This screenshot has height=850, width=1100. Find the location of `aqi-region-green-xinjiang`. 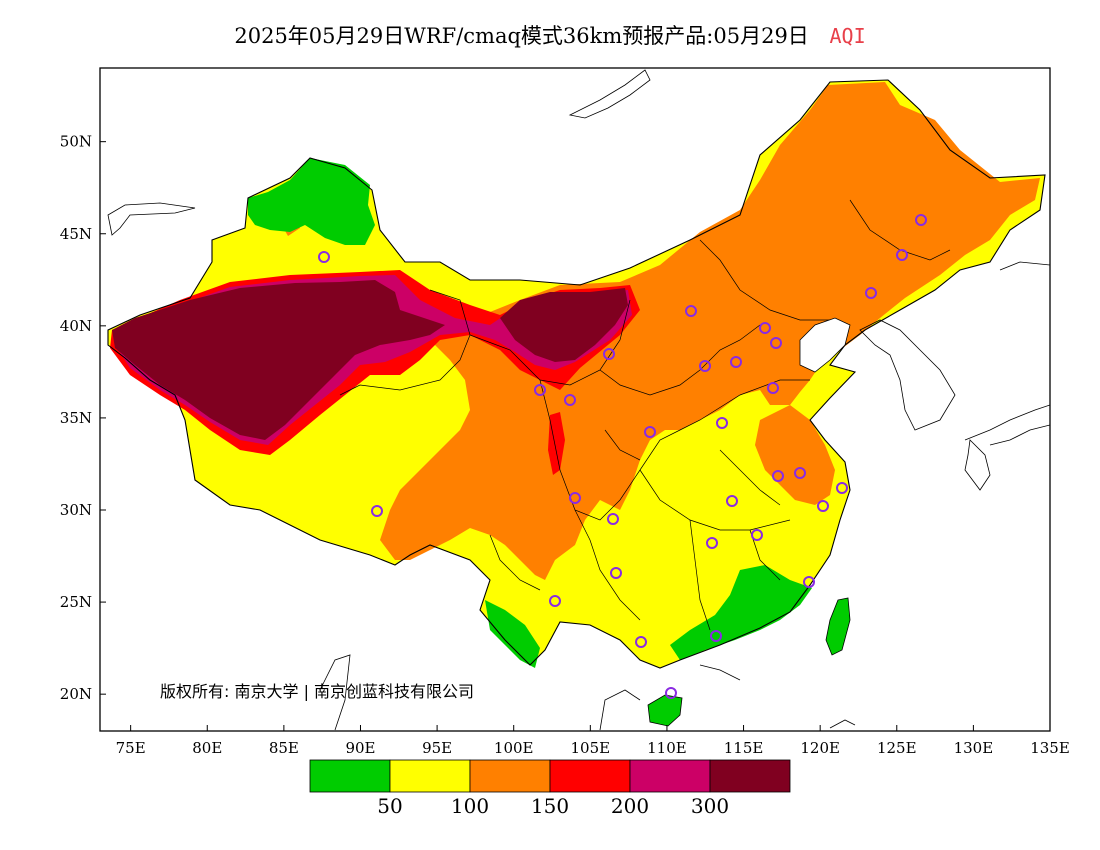

aqi-region-green-xinjiang is located at coordinates (311, 201).